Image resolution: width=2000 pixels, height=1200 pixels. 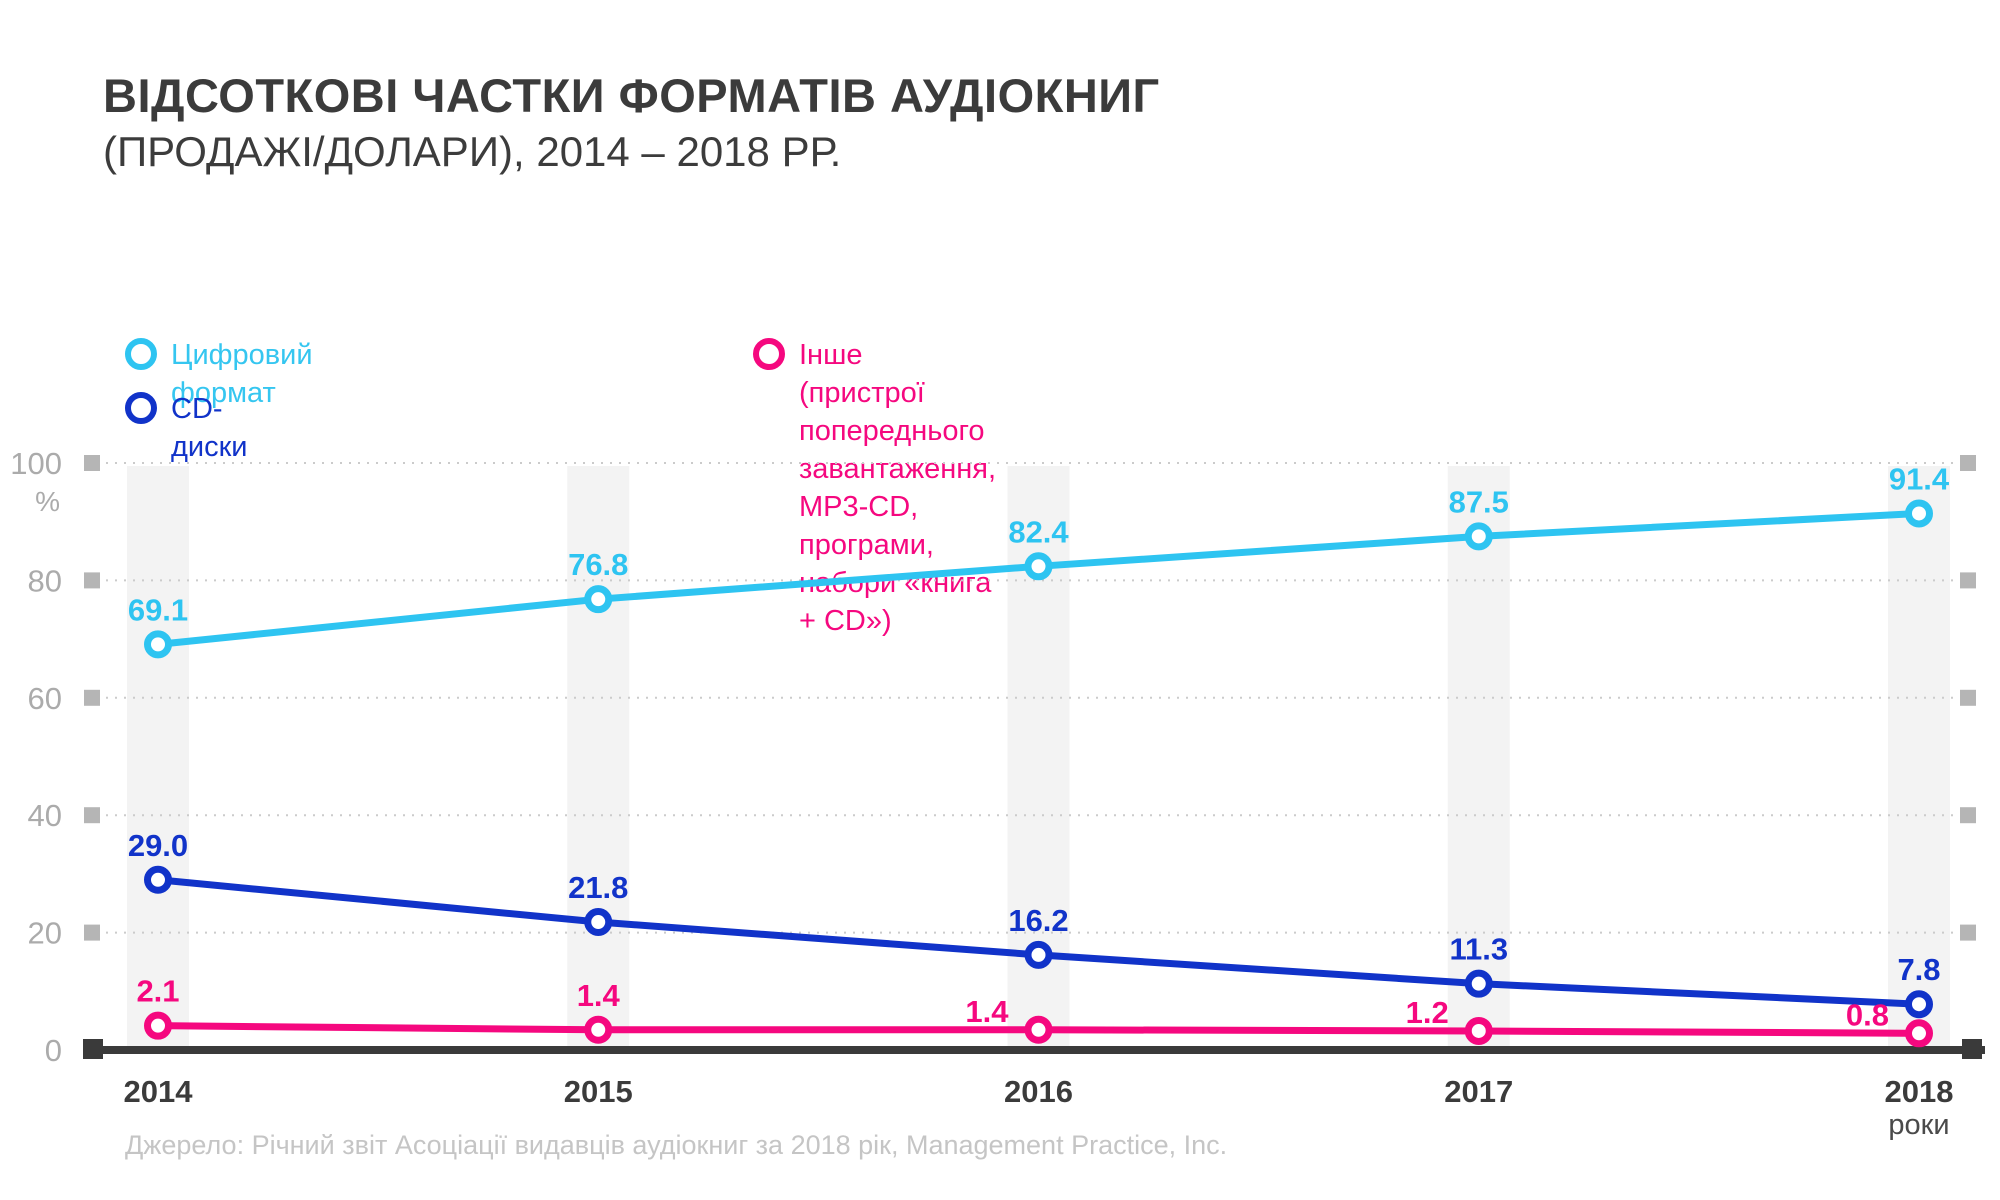 I want to click on x-axis-label-2015: 2015, so click(x=598, y=1091).